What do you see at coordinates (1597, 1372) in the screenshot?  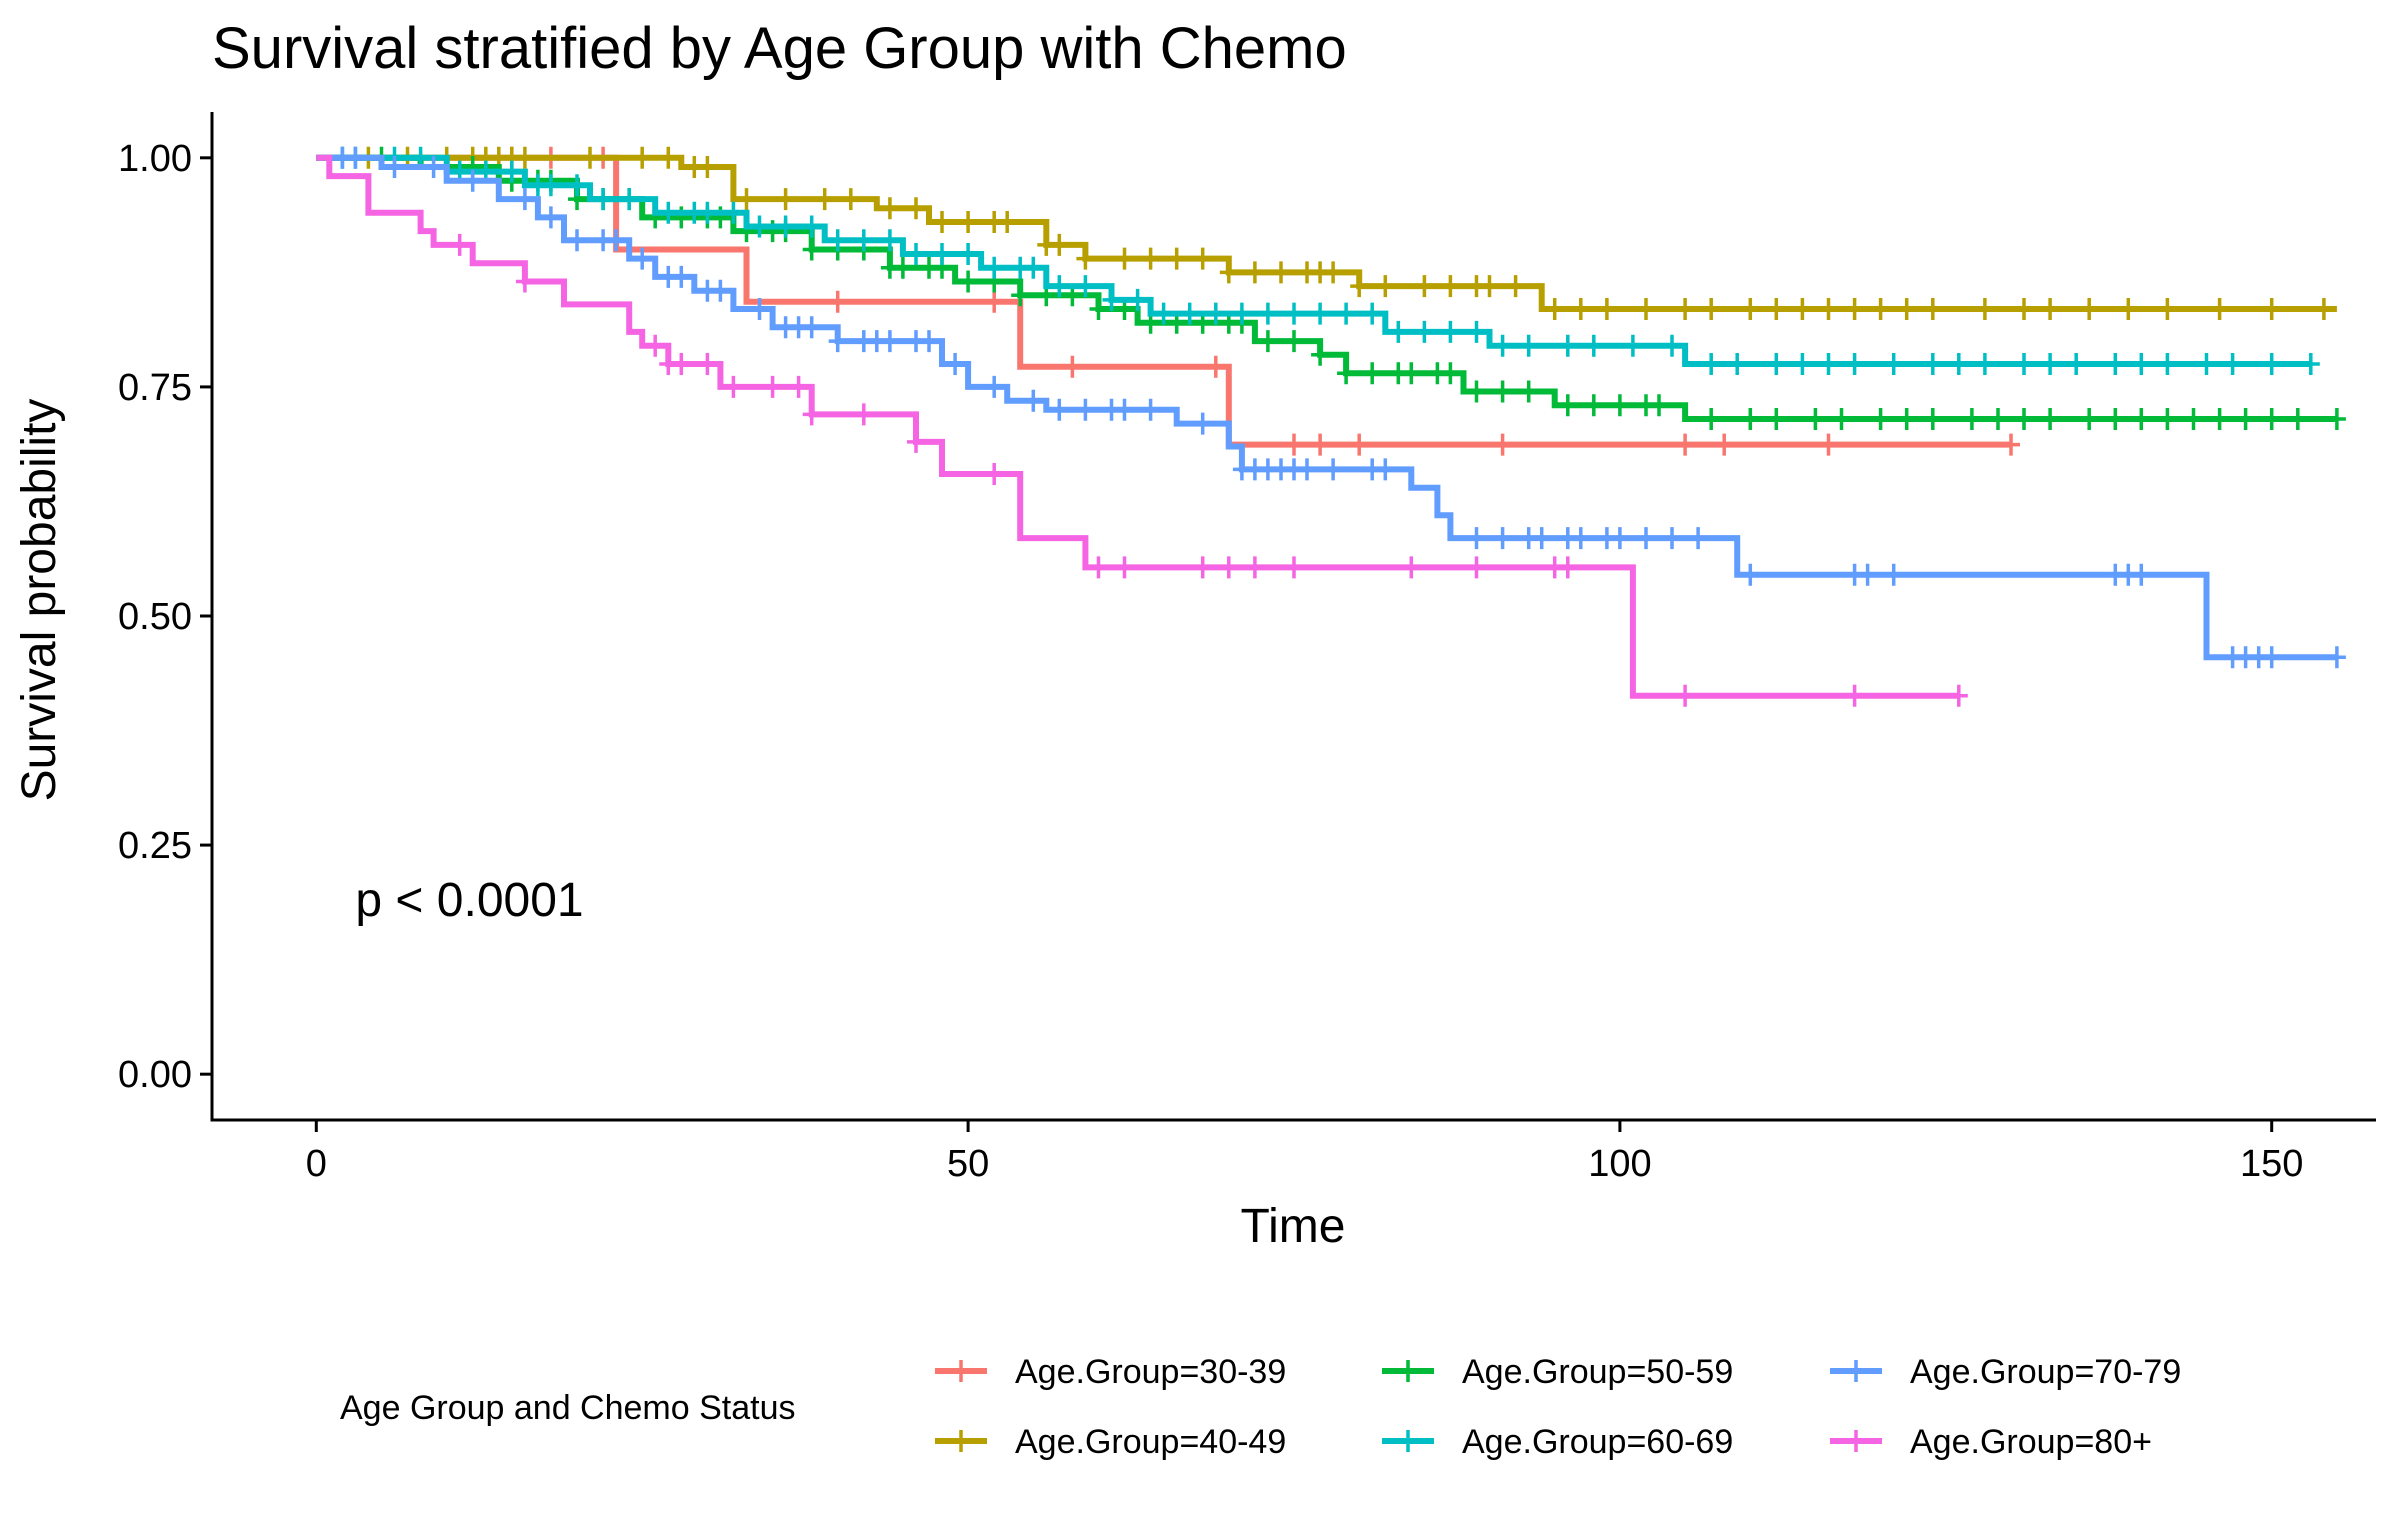 I see `legend-label: Age.Group=50-59` at bounding box center [1597, 1372].